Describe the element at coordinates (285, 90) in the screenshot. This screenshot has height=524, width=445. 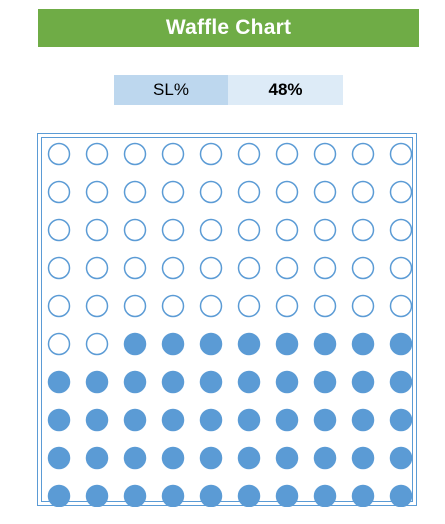
I see `kpi-value: 48%` at that location.